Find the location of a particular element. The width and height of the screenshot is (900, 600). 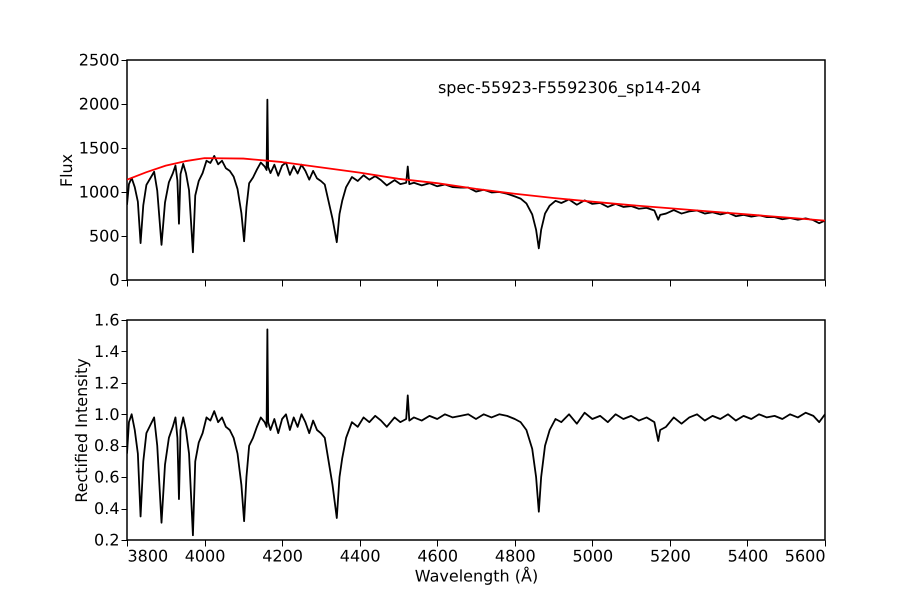

y-tick-label: 1.6 is located at coordinates (107, 320).